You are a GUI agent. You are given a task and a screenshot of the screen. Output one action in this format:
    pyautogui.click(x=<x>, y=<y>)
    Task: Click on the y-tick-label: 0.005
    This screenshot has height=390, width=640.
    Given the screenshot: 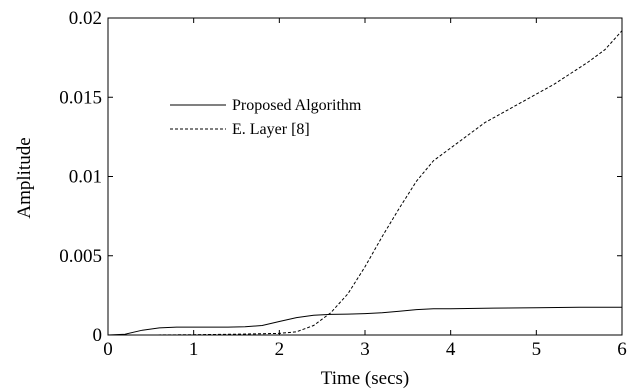 What is the action you would take?
    pyautogui.click(x=80, y=256)
    